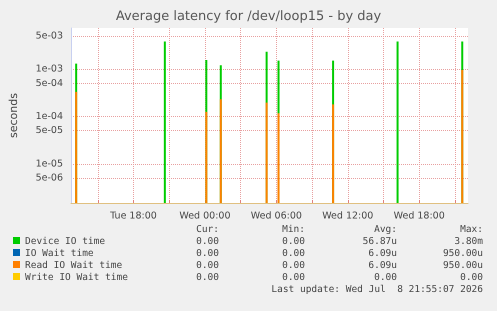  What do you see at coordinates (207, 229) in the screenshot?
I see `text: Cur:` at bounding box center [207, 229].